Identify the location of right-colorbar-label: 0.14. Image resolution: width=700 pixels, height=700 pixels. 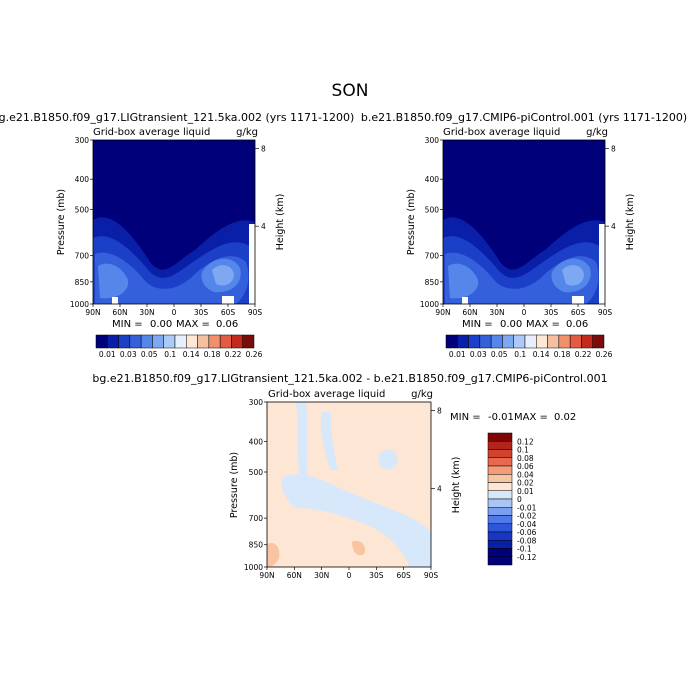
(541, 354).